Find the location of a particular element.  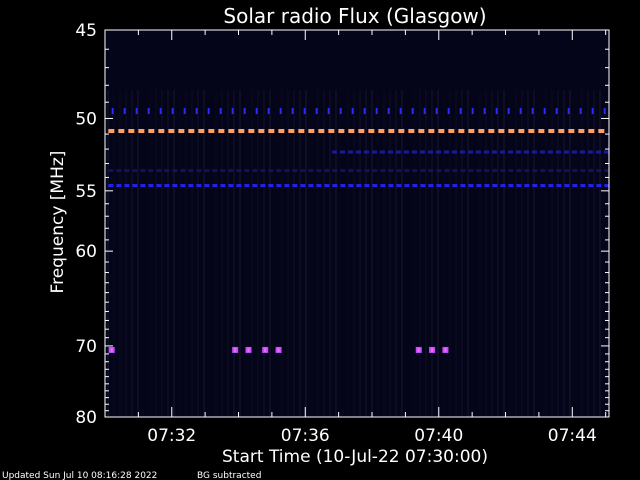

x-tick-label: 07:44 is located at coordinates (572, 436).